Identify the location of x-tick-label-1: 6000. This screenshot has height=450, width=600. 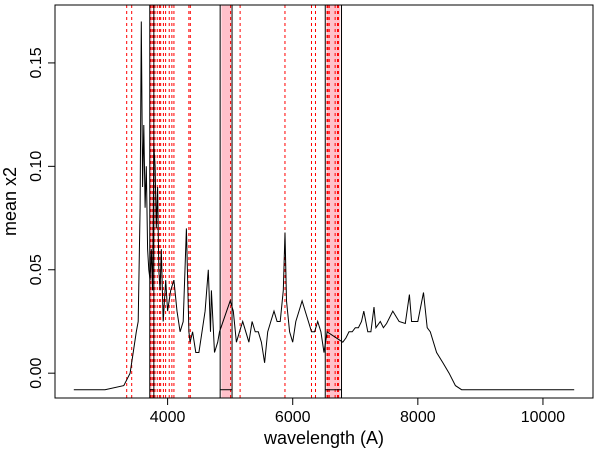
(293, 417).